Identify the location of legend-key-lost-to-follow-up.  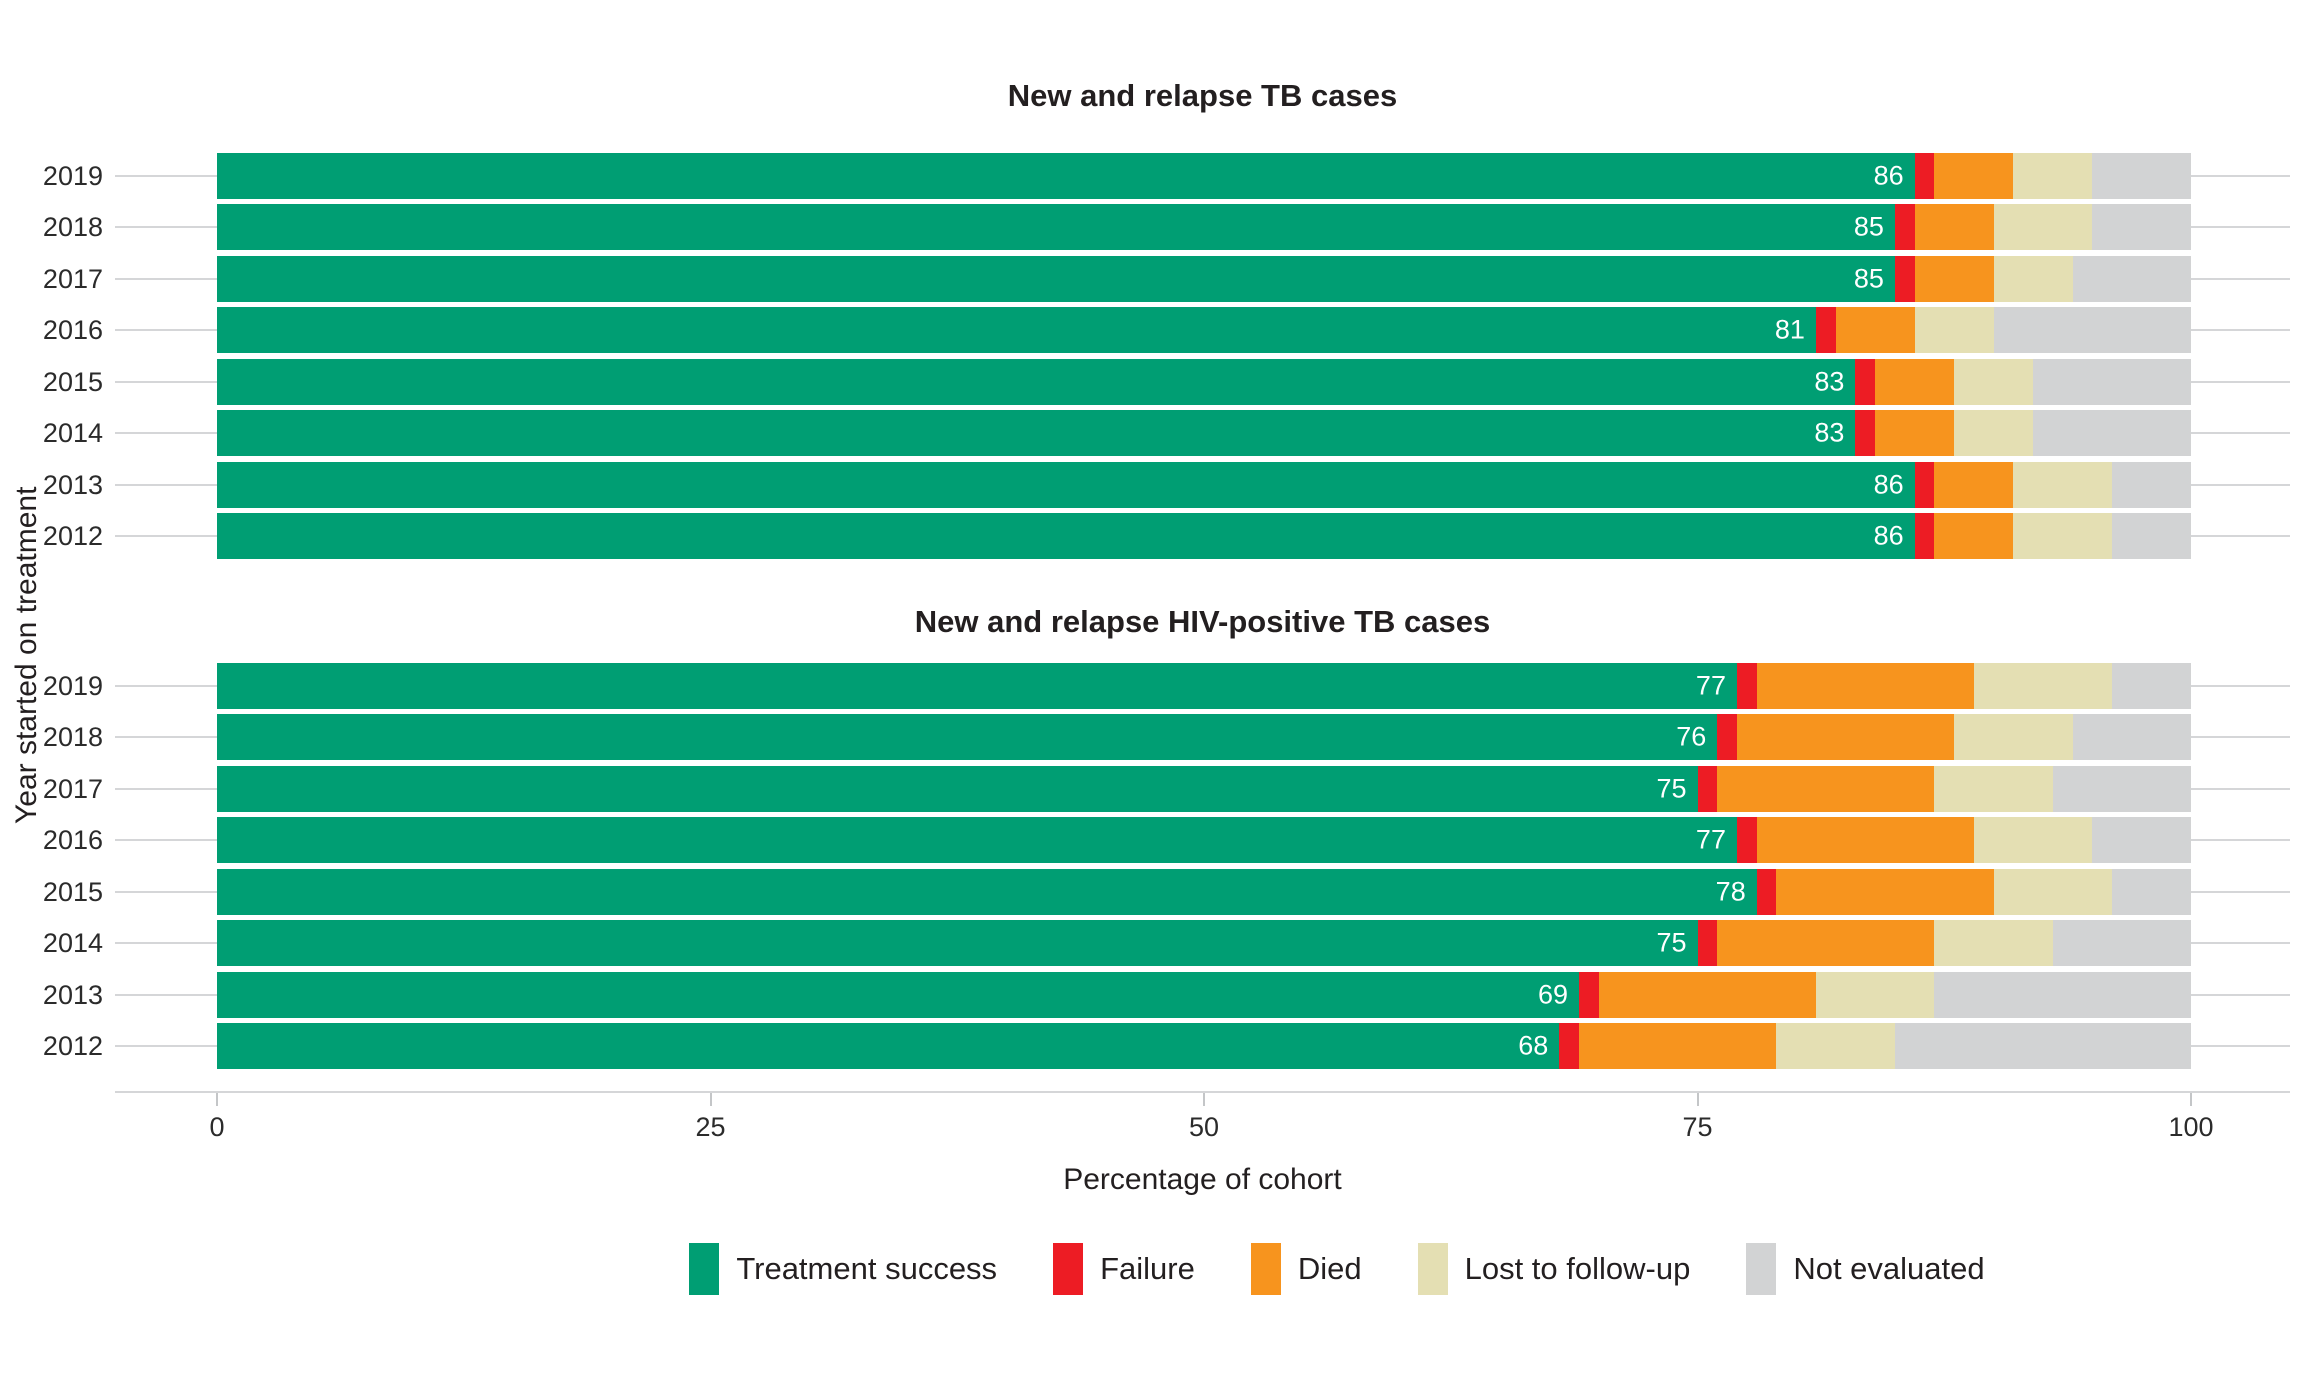
(1432, 1269).